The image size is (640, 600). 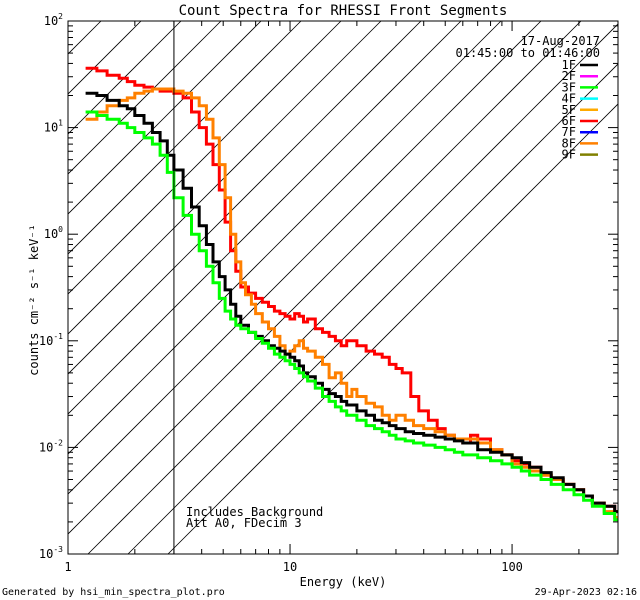 What do you see at coordinates (51, 340) in the screenshot?
I see `y-tick-label: 10⁻¹` at bounding box center [51, 340].